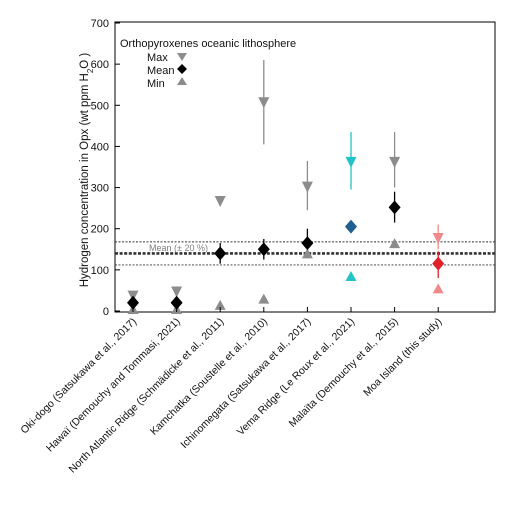 Image resolution: width=507 pixels, height=526 pixels. Describe the element at coordinates (156, 84) in the screenshot. I see `legend-label-min: Min` at that location.